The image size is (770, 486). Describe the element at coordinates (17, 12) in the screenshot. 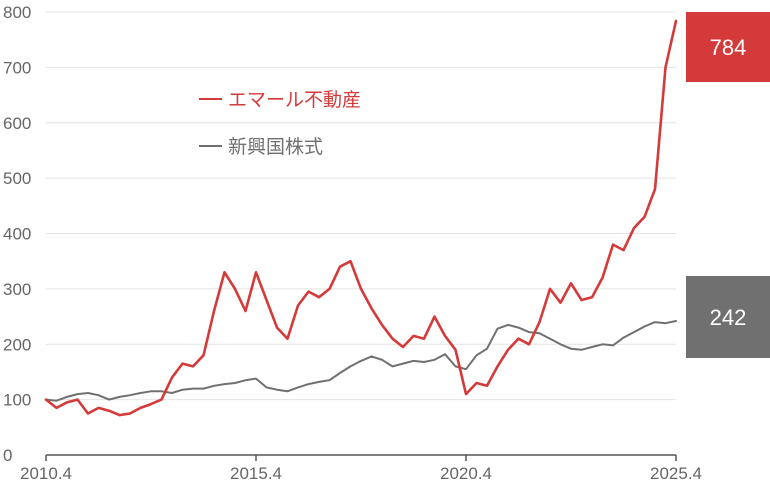

I see `y-tick-label: 800` at that location.